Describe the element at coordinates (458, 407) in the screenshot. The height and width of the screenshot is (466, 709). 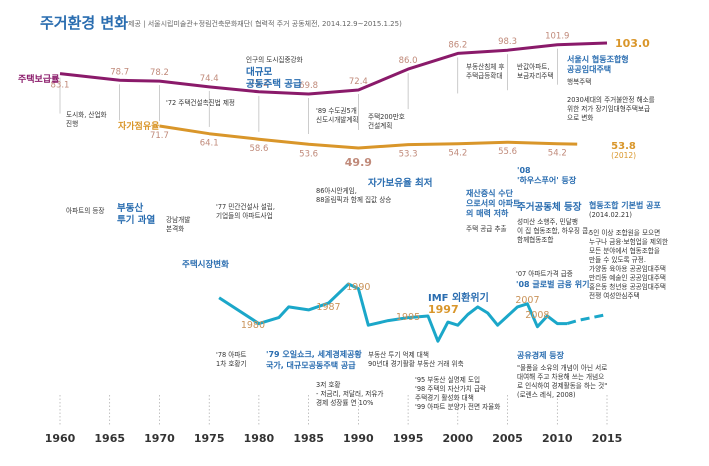
I see `note-real-name-system-line: '99 아파트 분양가 전면 자율화` at that location.